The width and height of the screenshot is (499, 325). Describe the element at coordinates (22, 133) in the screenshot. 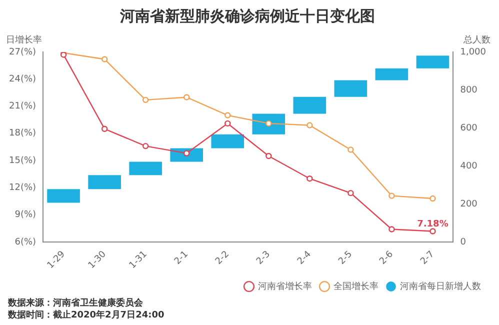

I see `y-tick-label: 18(%)` at that location.